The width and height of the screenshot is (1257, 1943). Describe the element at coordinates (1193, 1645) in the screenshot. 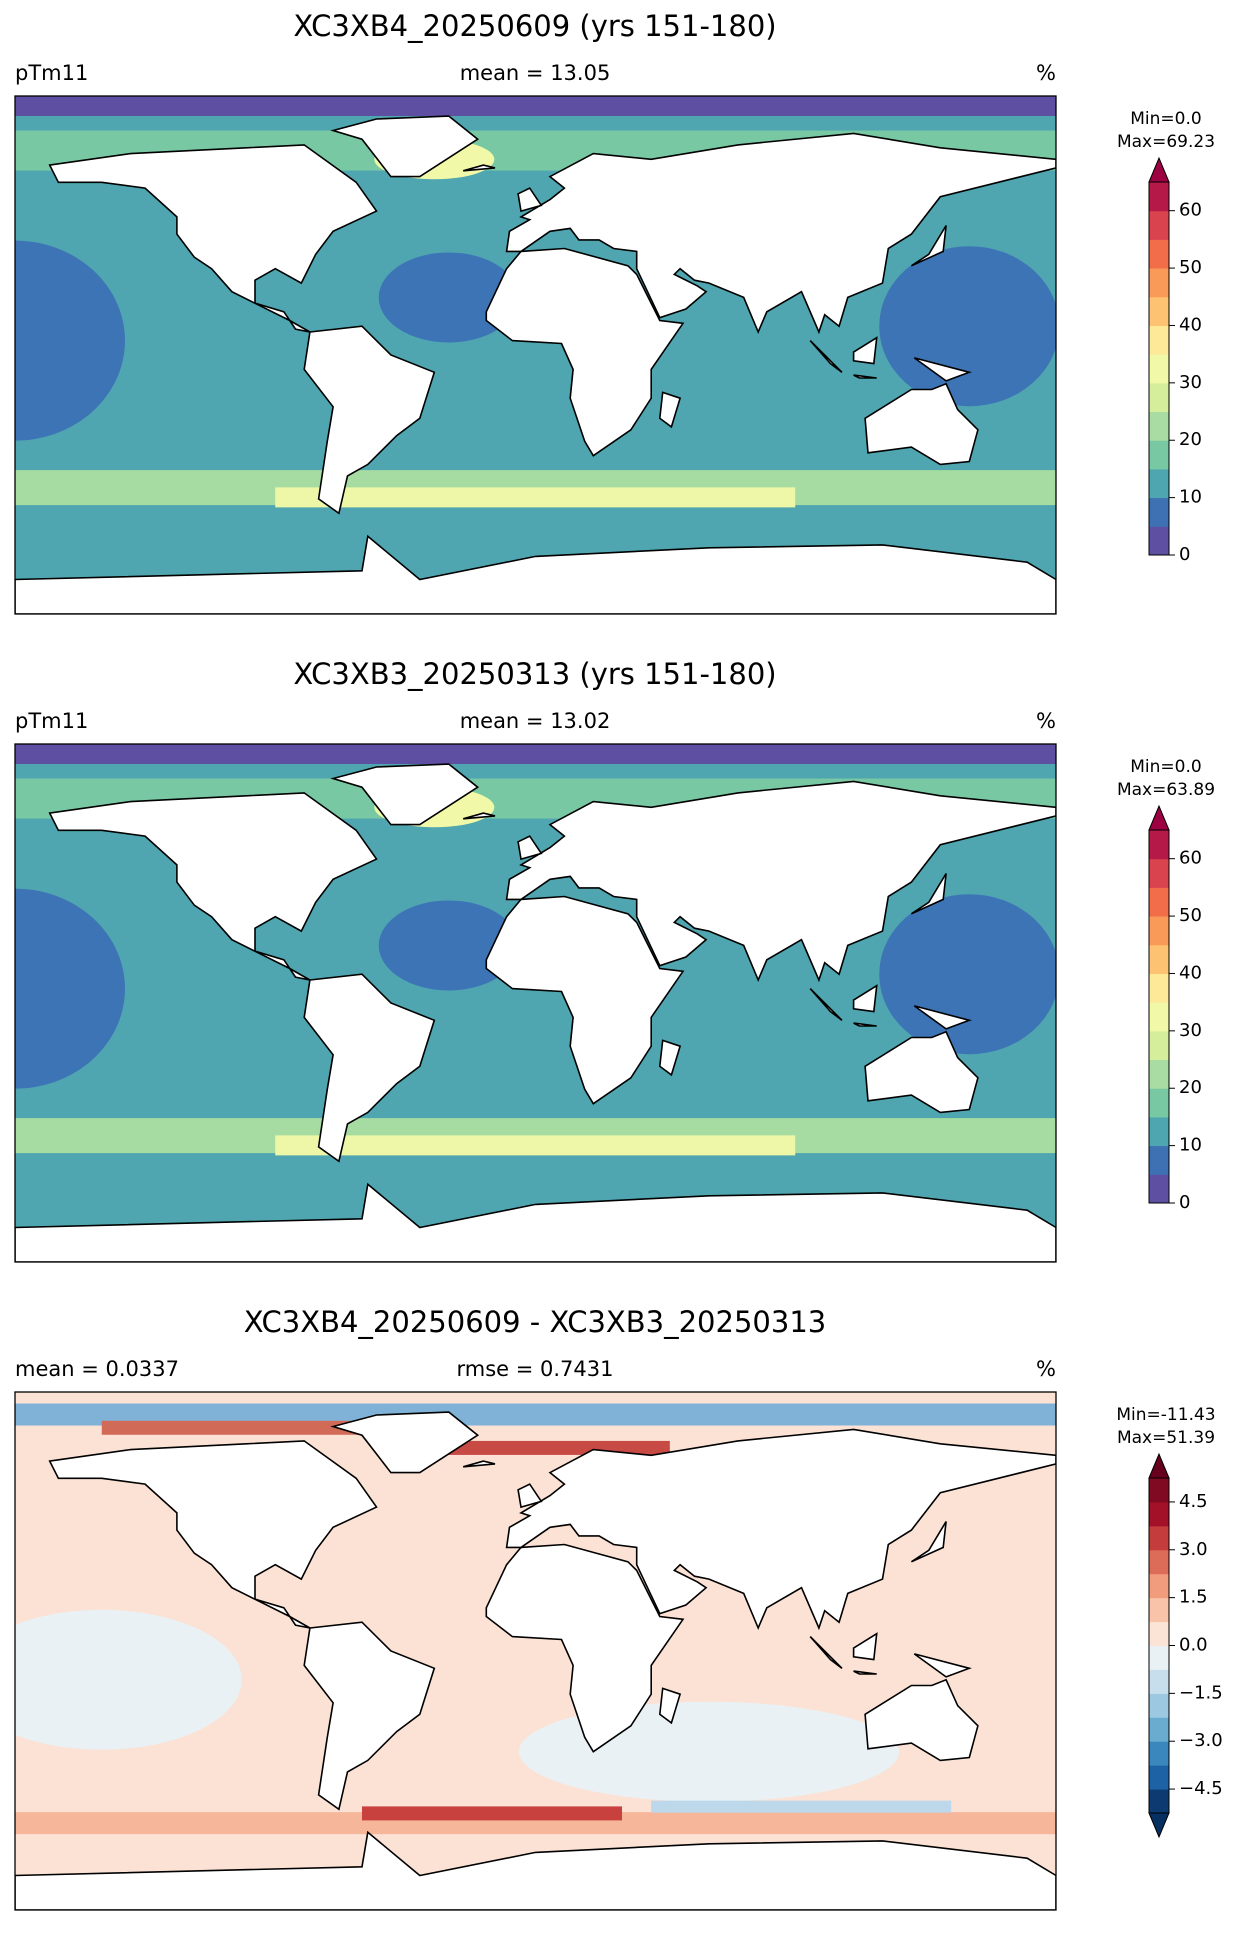

I see `colorbar-tick-label: 0.0` at that location.